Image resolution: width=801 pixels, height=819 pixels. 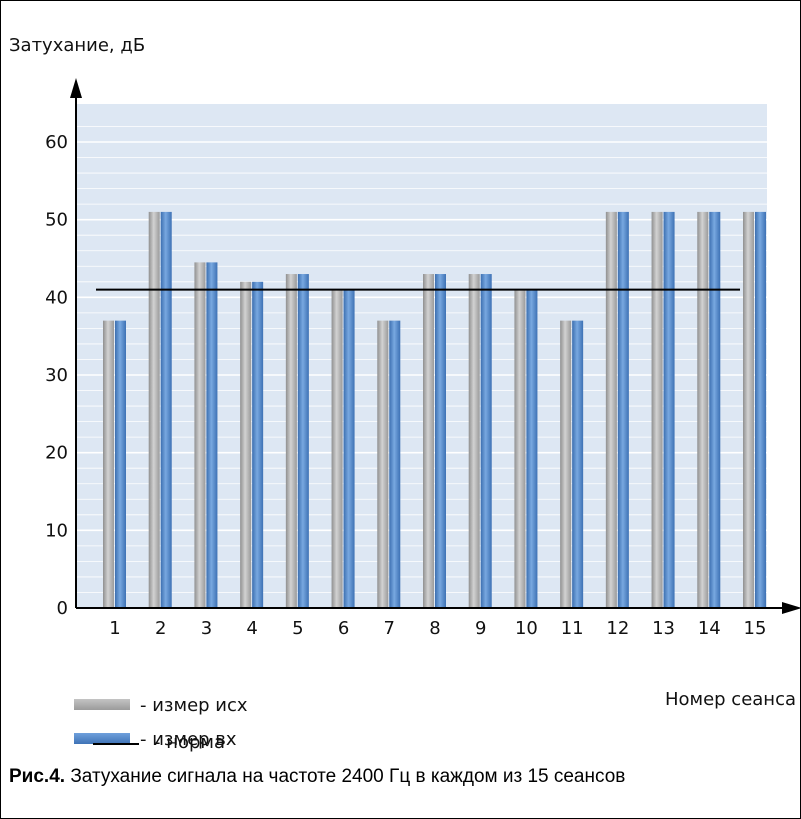 What do you see at coordinates (730, 699) in the screenshot?
I see `x-axis-title: Номер сеанса` at bounding box center [730, 699].